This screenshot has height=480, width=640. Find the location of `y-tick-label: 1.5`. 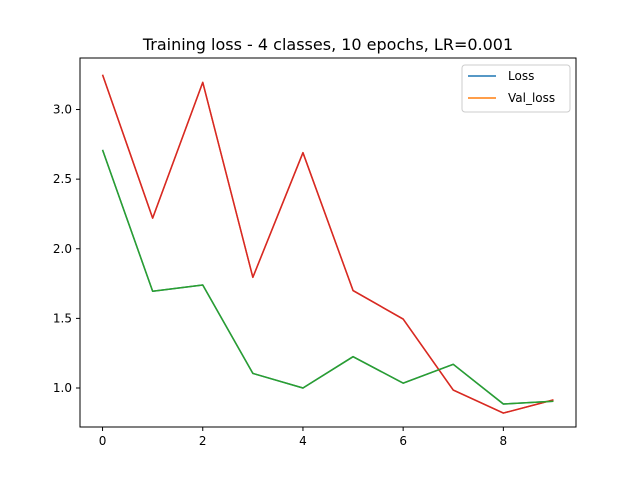

y-tick-label: 1.5 is located at coordinates (62, 318).